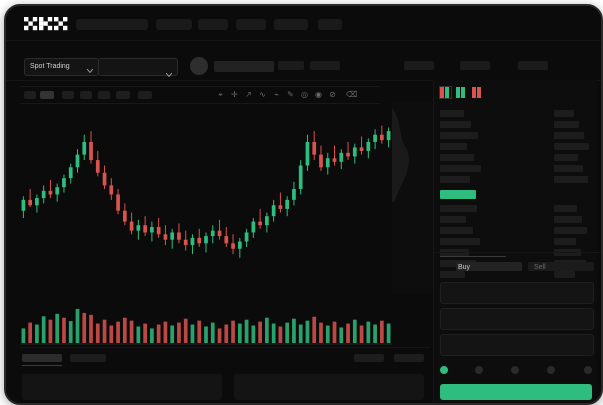 The height and width of the screenshot is (405, 603). I want to click on ruler-icon: ⌁, so click(276, 94).